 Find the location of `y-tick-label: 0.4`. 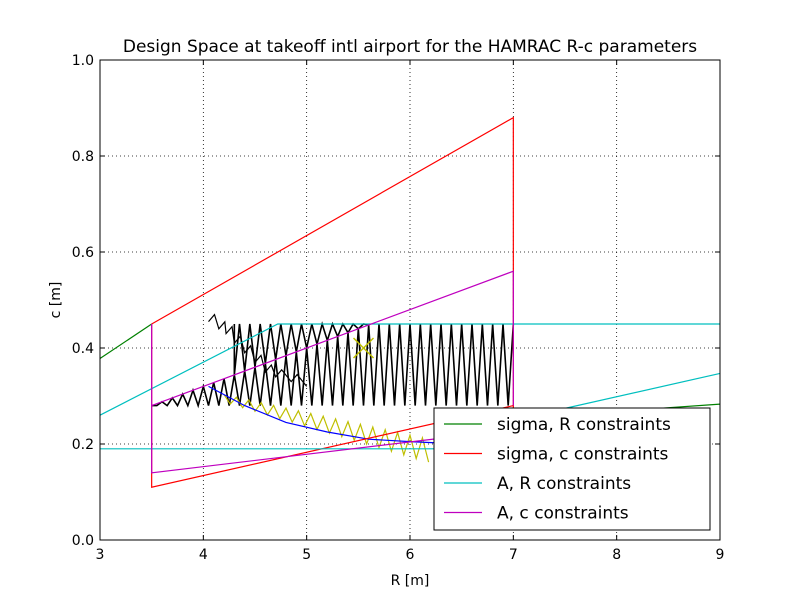

y-tick-label: 0.4 is located at coordinates (83, 349).